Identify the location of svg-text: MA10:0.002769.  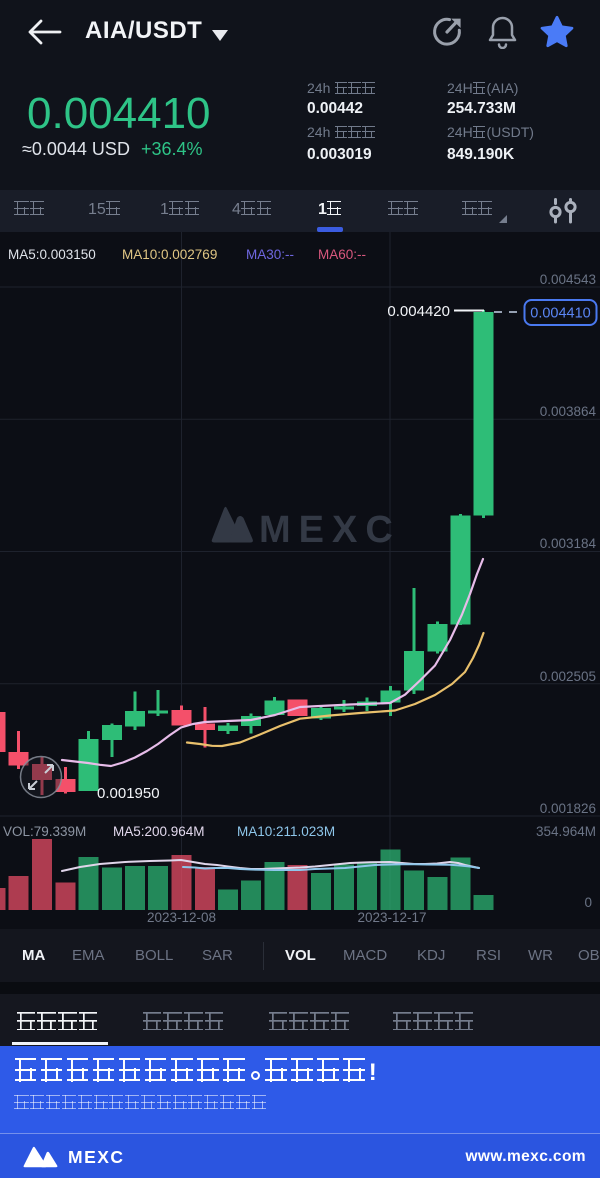
(169, 254).